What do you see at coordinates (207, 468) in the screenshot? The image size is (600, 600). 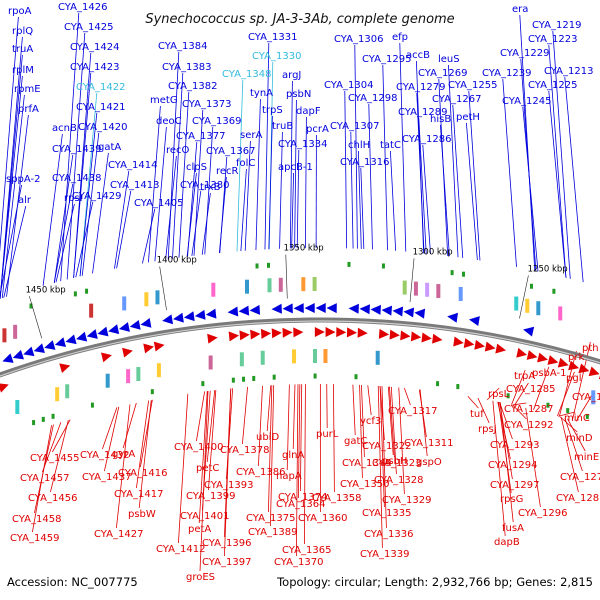 I see `reverse-gene-label: petC` at bounding box center [207, 468].